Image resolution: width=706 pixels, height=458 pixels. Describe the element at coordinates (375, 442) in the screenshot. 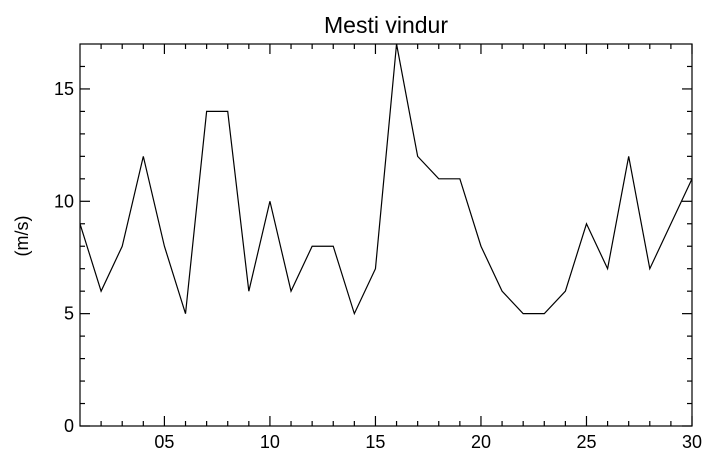

I see `x-tick-label: 15` at that location.